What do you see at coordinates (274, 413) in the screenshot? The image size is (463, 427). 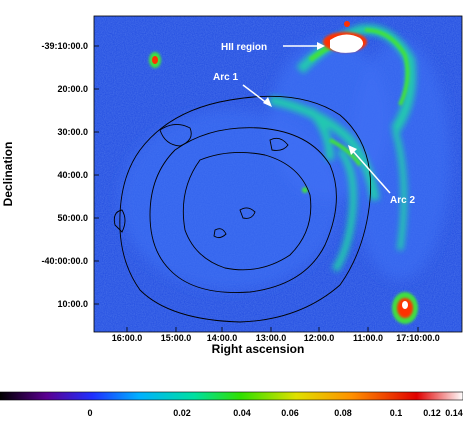 I see `colorbar-tick-labels: 0 0.02 0.04 0.06 0.08 0.1 0.12 0.14` at bounding box center [274, 413].